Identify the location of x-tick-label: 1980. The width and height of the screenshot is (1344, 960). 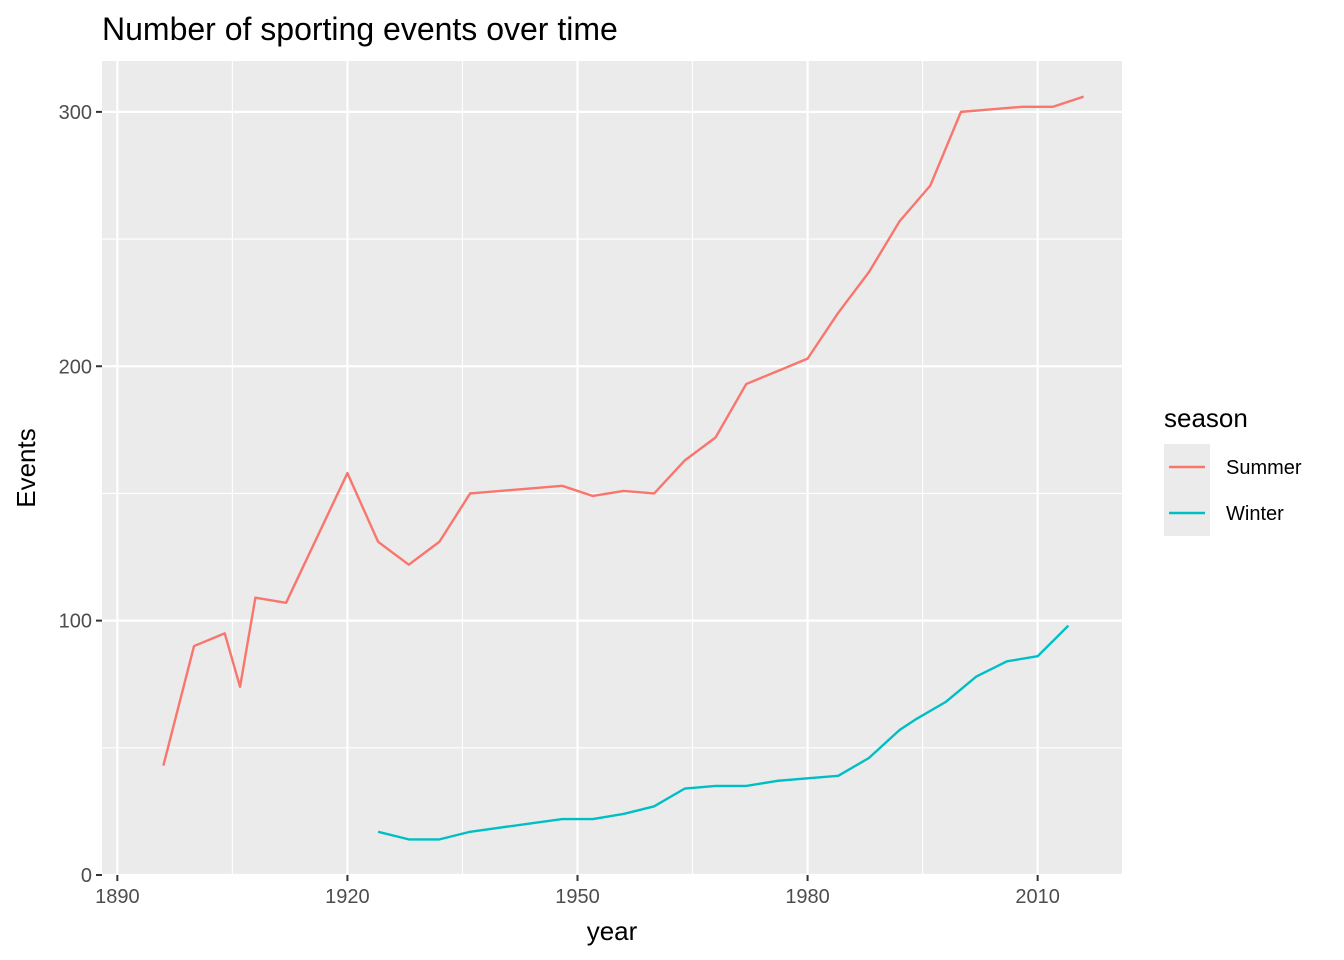
(807, 897).